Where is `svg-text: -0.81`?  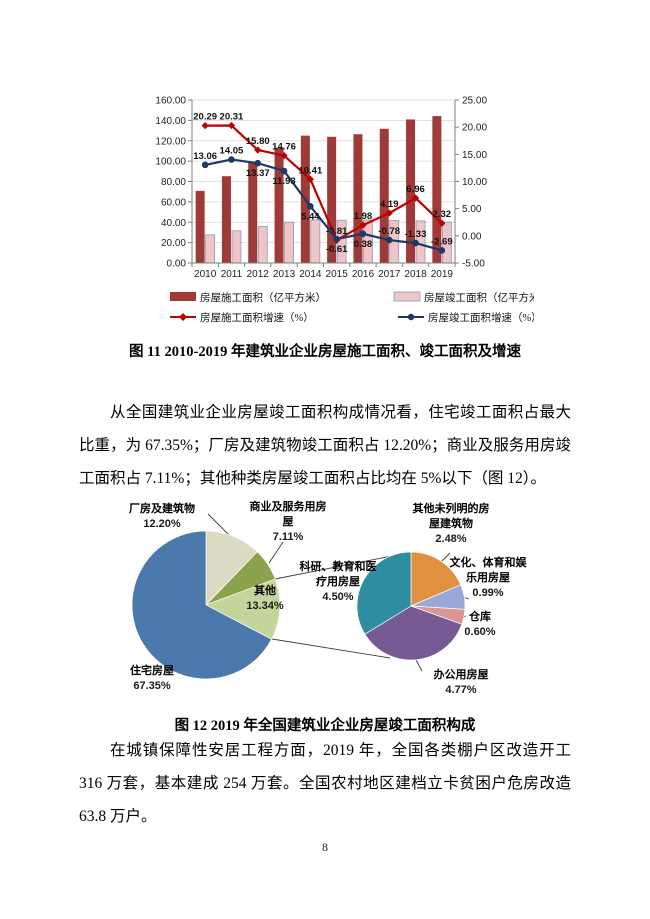 svg-text: -0.81 is located at coordinates (337, 231).